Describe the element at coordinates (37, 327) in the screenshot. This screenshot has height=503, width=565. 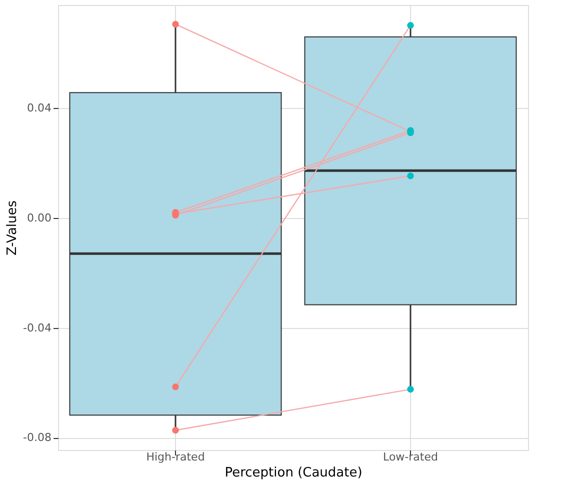
I see `y-tick-label: -0.04` at that location.